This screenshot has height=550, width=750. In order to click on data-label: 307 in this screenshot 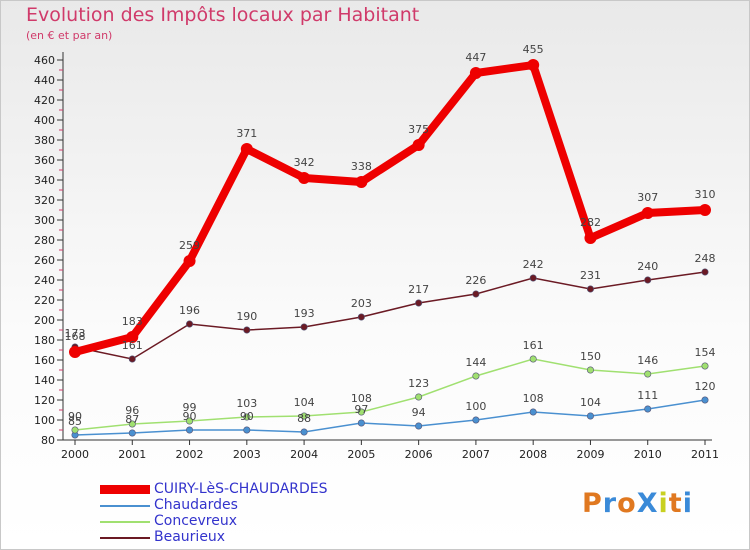, I will do `click(647, 197)`.